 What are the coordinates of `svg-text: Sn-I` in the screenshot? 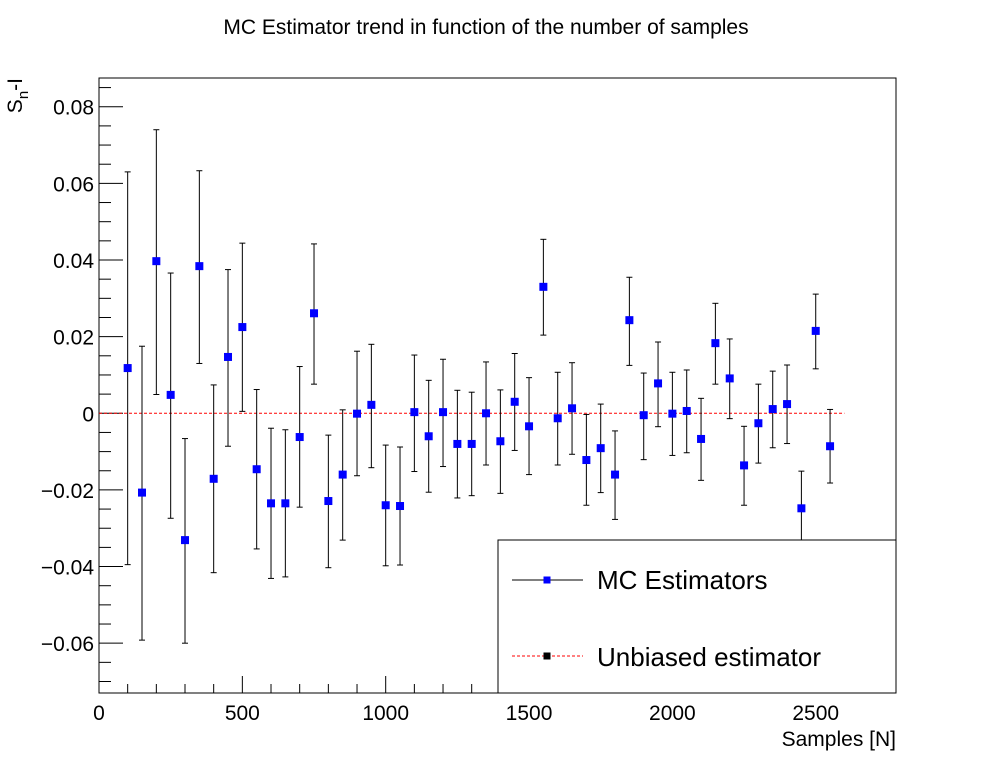 It's located at (18, 95).